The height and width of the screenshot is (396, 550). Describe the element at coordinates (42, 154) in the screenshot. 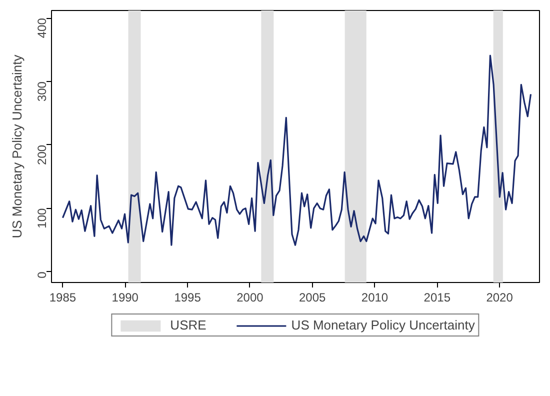

I see `y-tick-label: 200` at that location.